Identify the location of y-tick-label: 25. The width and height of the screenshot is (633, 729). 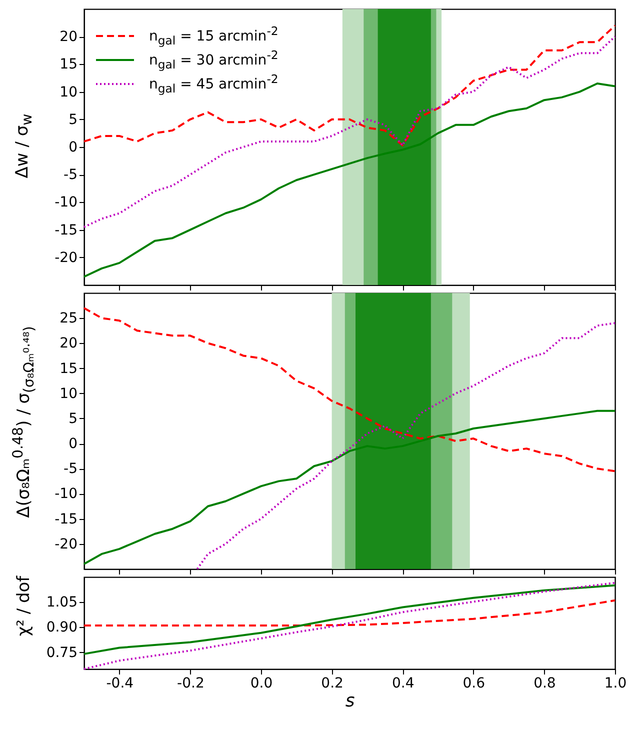
(69, 318).